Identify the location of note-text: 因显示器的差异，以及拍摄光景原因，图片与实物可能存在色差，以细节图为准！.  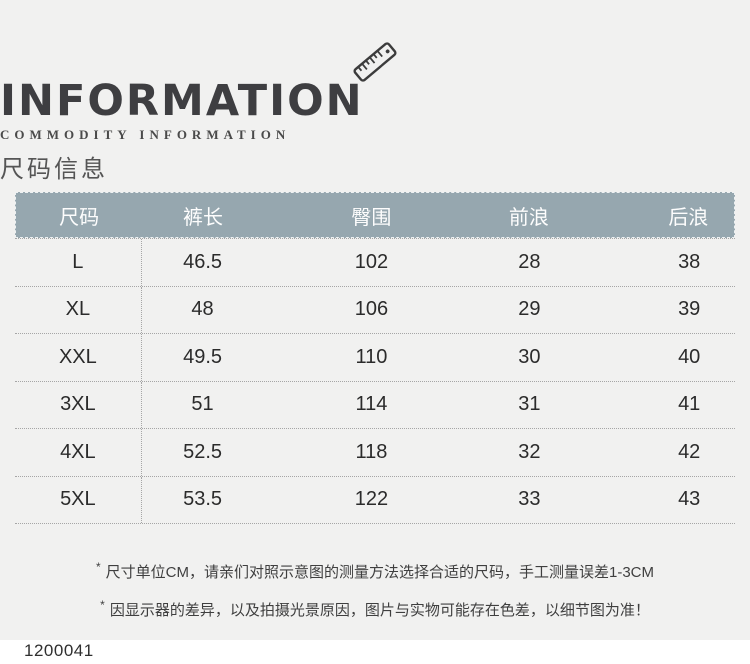
(379, 610).